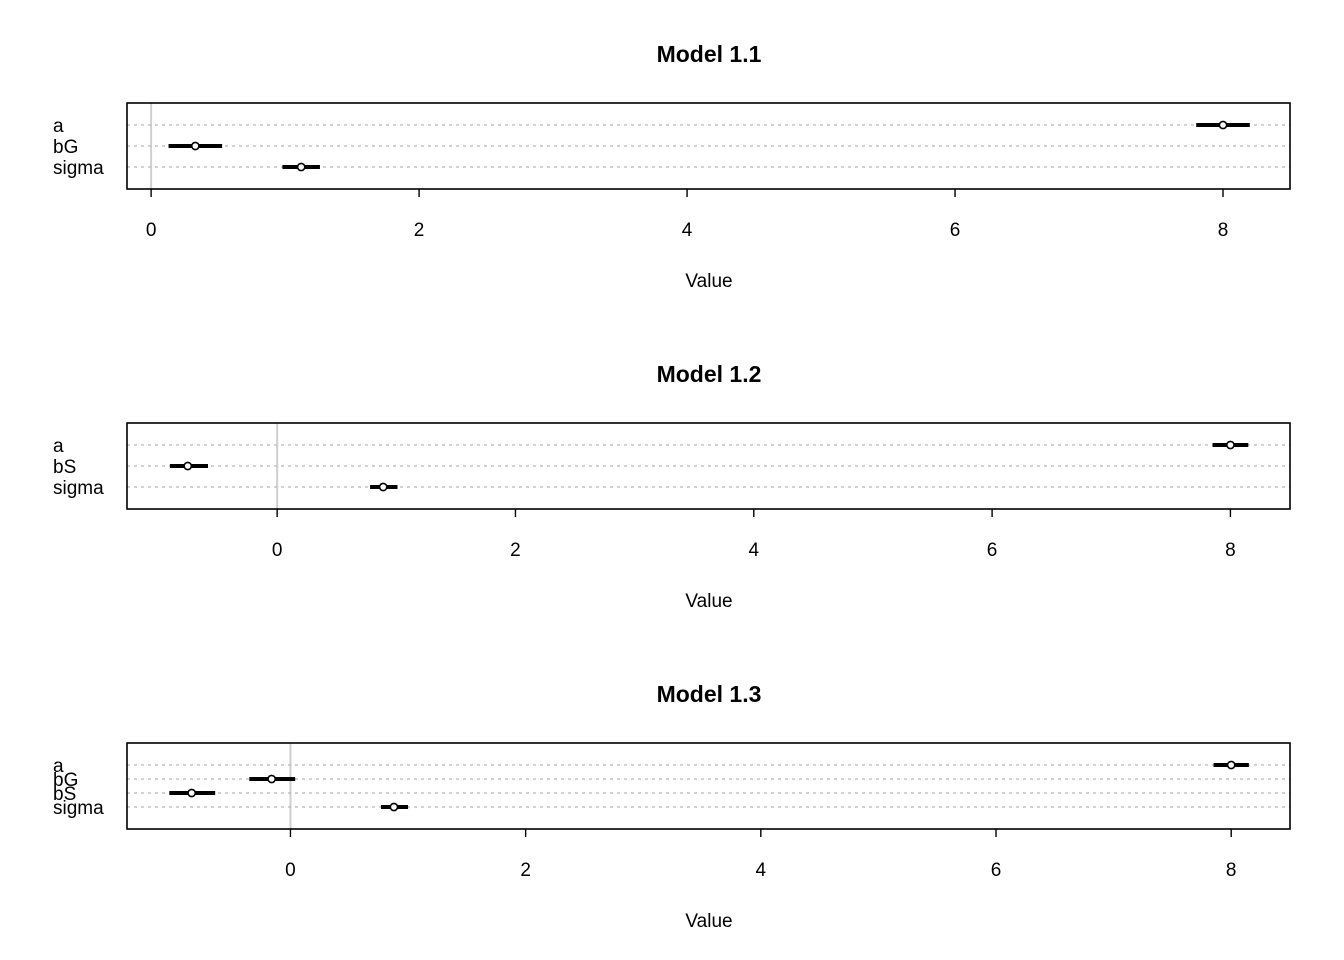 This screenshot has width=1344, height=960. I want to click on chart-title: Model 1.3, so click(709, 694).